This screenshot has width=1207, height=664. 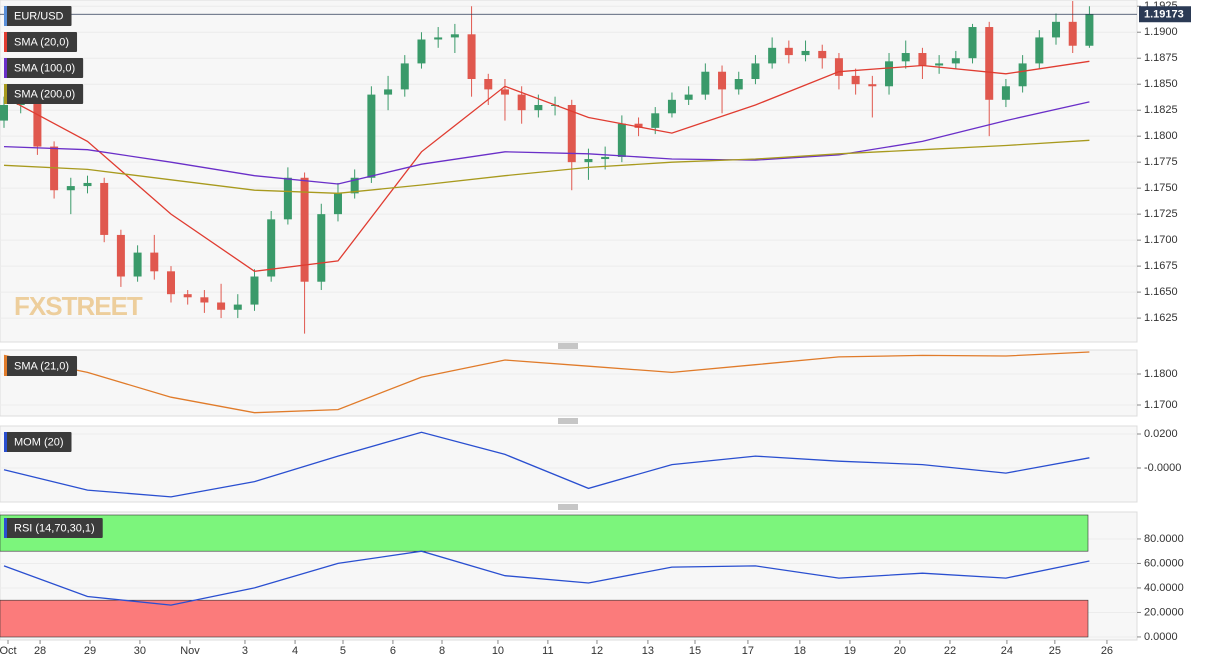 I want to click on y-tick-label: 1.1700, so click(x=1161, y=240).